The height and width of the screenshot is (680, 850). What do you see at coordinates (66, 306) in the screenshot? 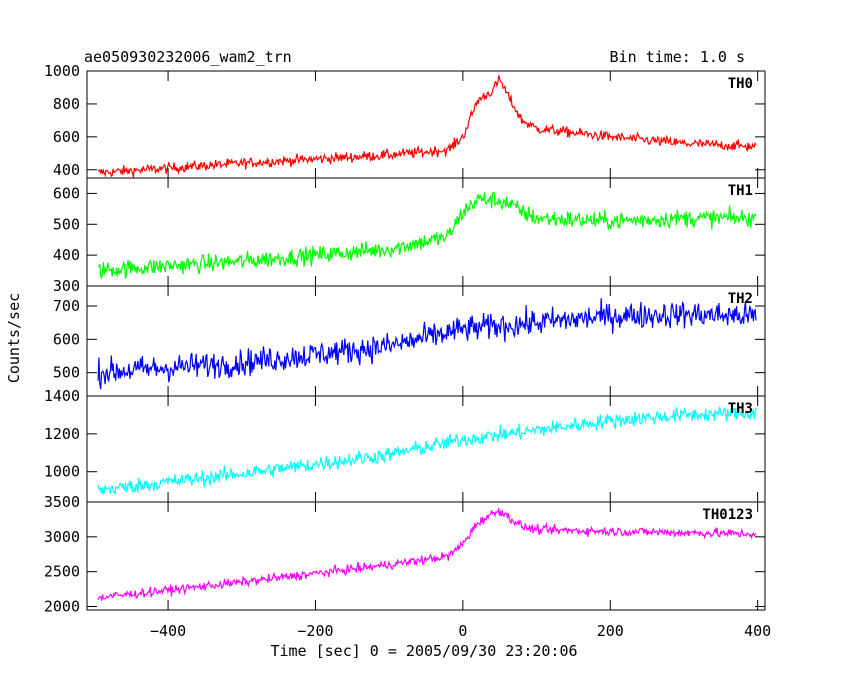
I see `y-tick-label: 700` at bounding box center [66, 306].